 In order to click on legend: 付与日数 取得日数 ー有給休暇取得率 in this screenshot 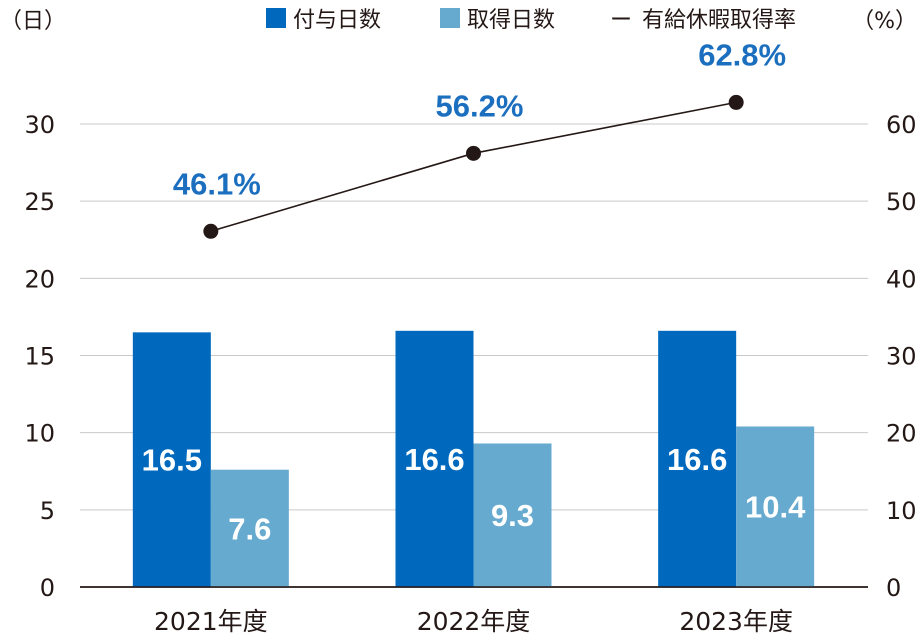, I will do `click(531, 20)`.